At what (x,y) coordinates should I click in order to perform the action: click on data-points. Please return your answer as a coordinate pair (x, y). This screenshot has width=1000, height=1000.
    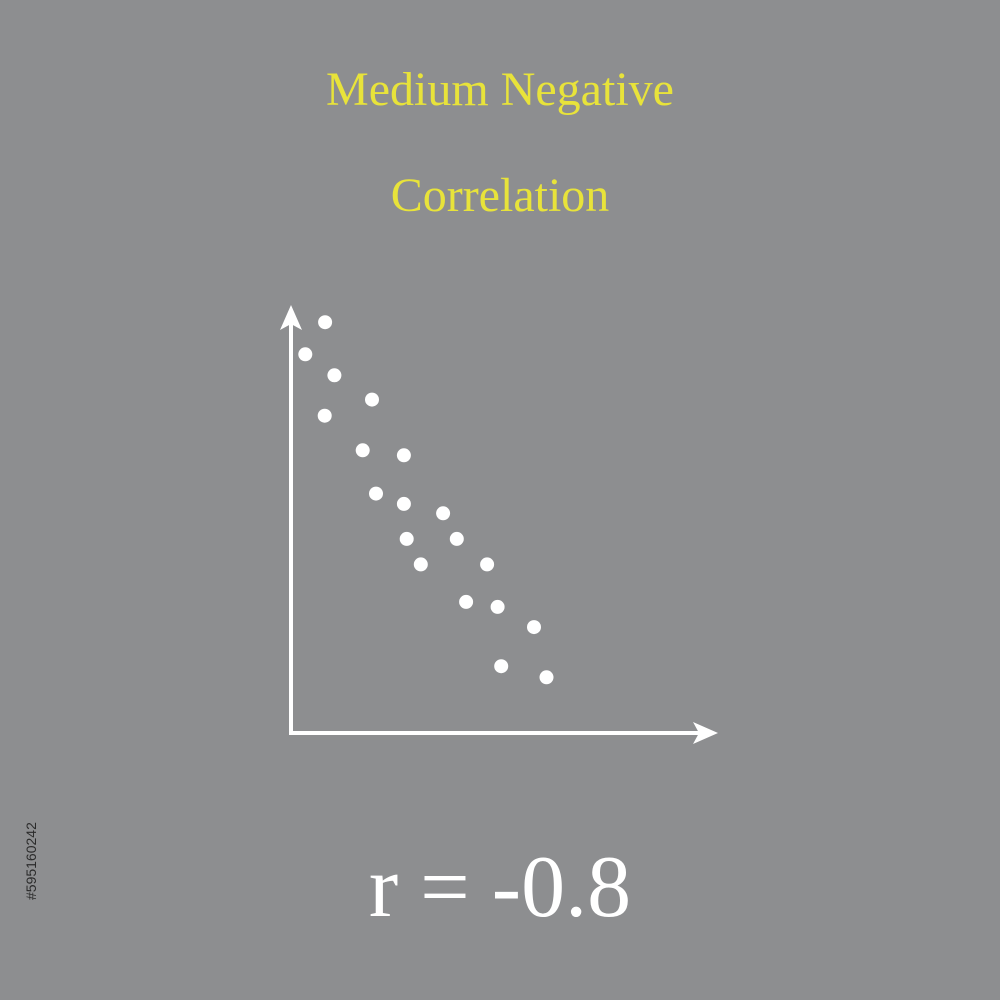
    Looking at the image, I should click on (426, 500).